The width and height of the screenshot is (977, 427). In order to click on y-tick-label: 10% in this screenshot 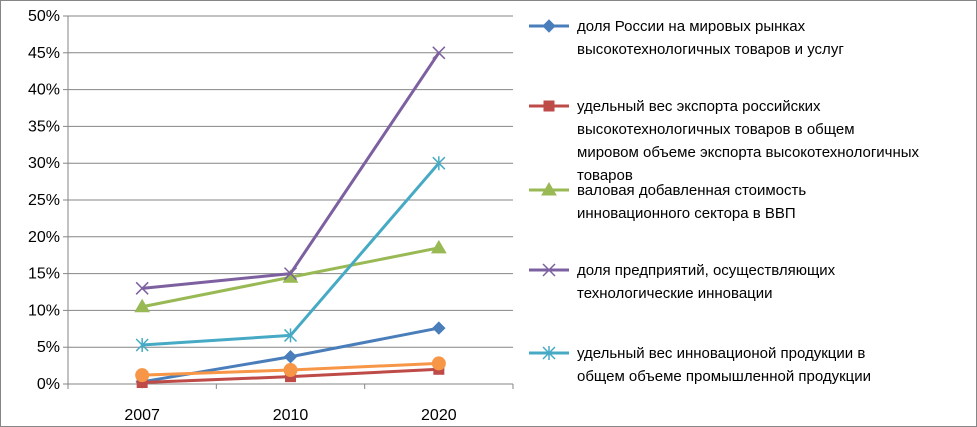, I will do `click(44, 310)`.